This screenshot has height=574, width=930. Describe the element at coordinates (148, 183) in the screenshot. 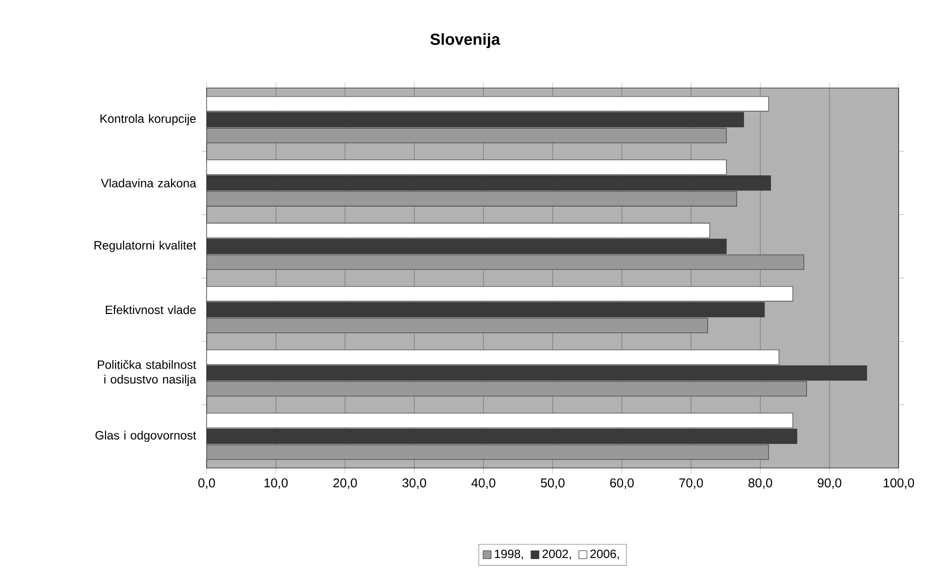

I see `y-tick-label: Vladavina zakona` at that location.